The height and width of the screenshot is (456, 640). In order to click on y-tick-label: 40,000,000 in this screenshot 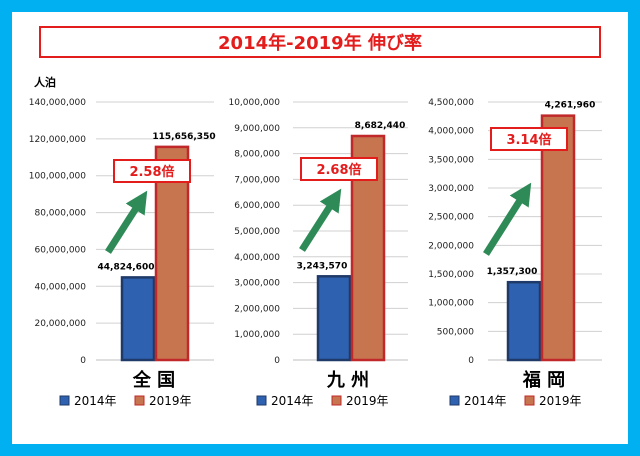, I will do `click(60, 287)`.